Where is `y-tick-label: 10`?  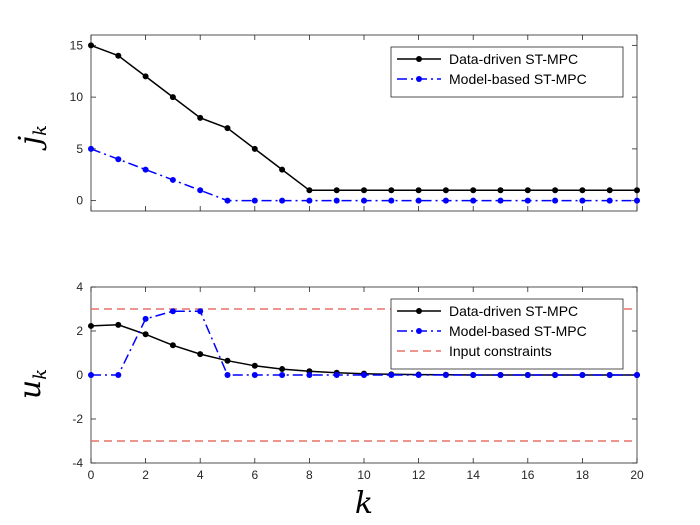
y-tick-label: 10 is located at coordinates (77, 97).